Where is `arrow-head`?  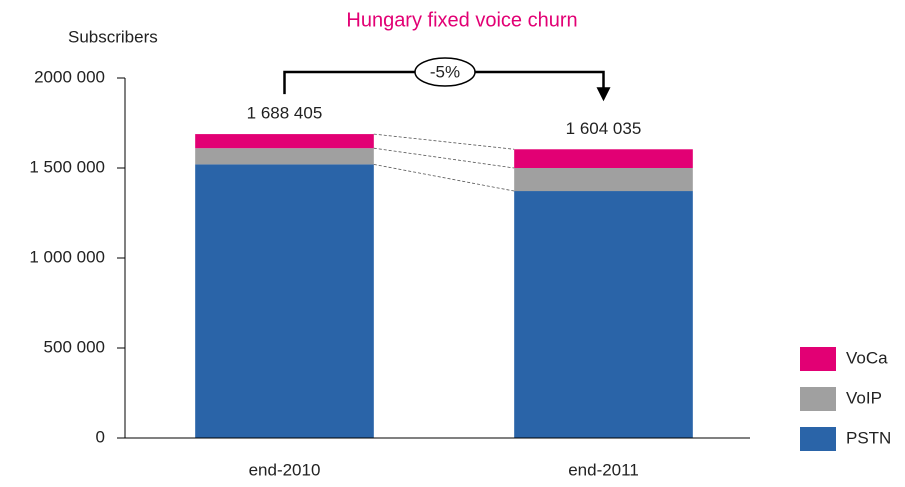
arrow-head is located at coordinates (603, 94).